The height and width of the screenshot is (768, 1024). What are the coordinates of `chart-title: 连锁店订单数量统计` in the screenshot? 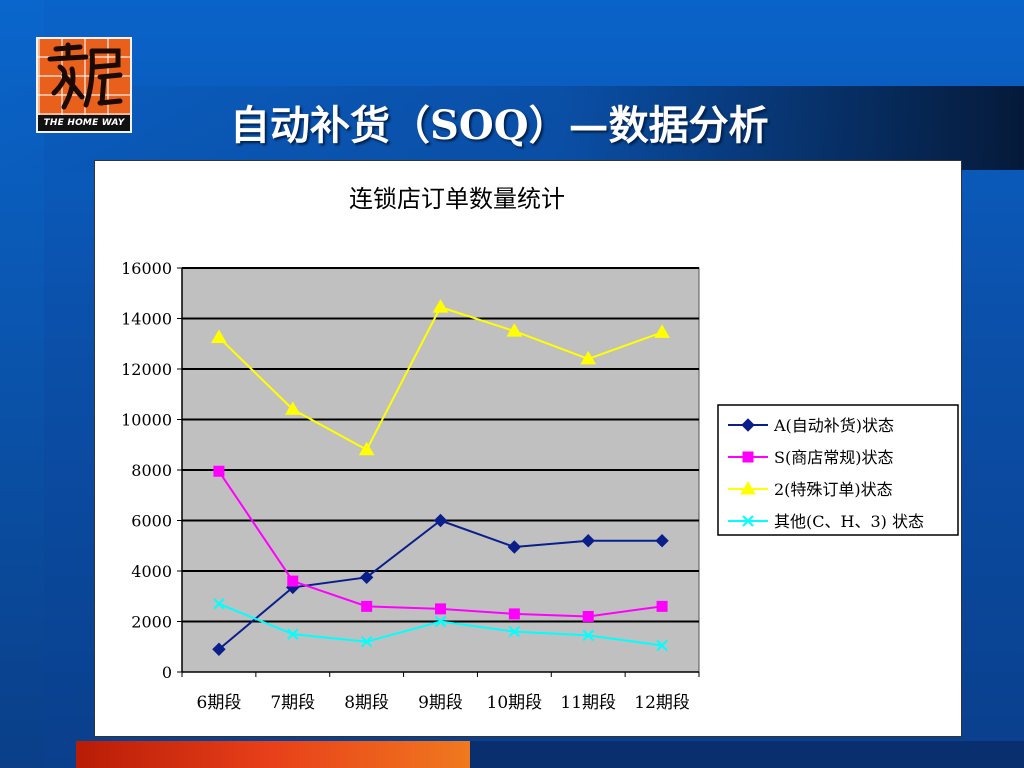 It's located at (457, 199).